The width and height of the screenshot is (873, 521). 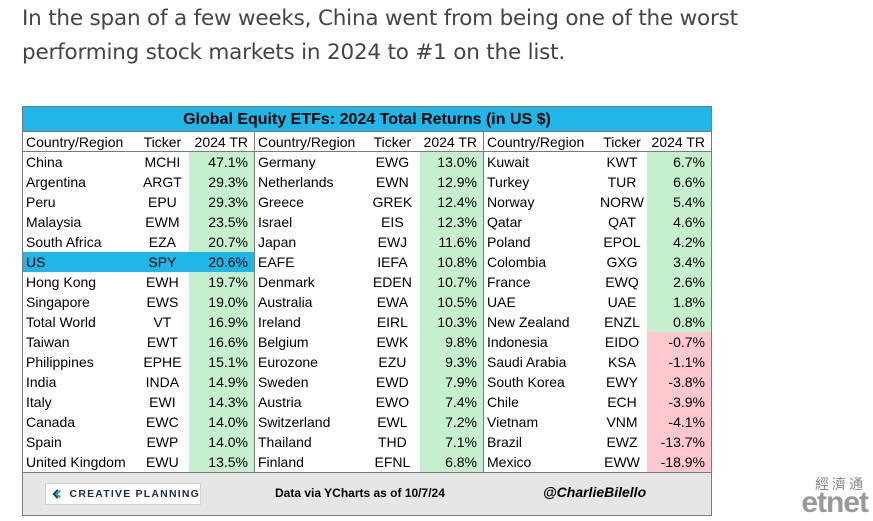 What do you see at coordinates (41, 202) in the screenshot?
I see `country-cell: Peru` at bounding box center [41, 202].